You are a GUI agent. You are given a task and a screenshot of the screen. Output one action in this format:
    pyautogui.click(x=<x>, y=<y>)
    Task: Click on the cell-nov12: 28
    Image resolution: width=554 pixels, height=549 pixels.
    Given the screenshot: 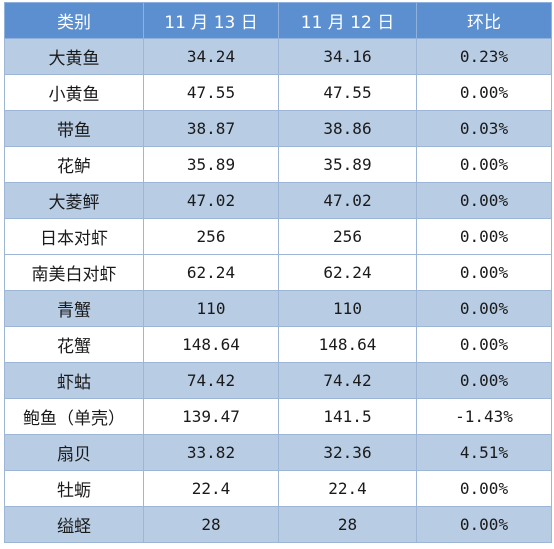 What is the action you would take?
    pyautogui.click(x=347, y=524)
    